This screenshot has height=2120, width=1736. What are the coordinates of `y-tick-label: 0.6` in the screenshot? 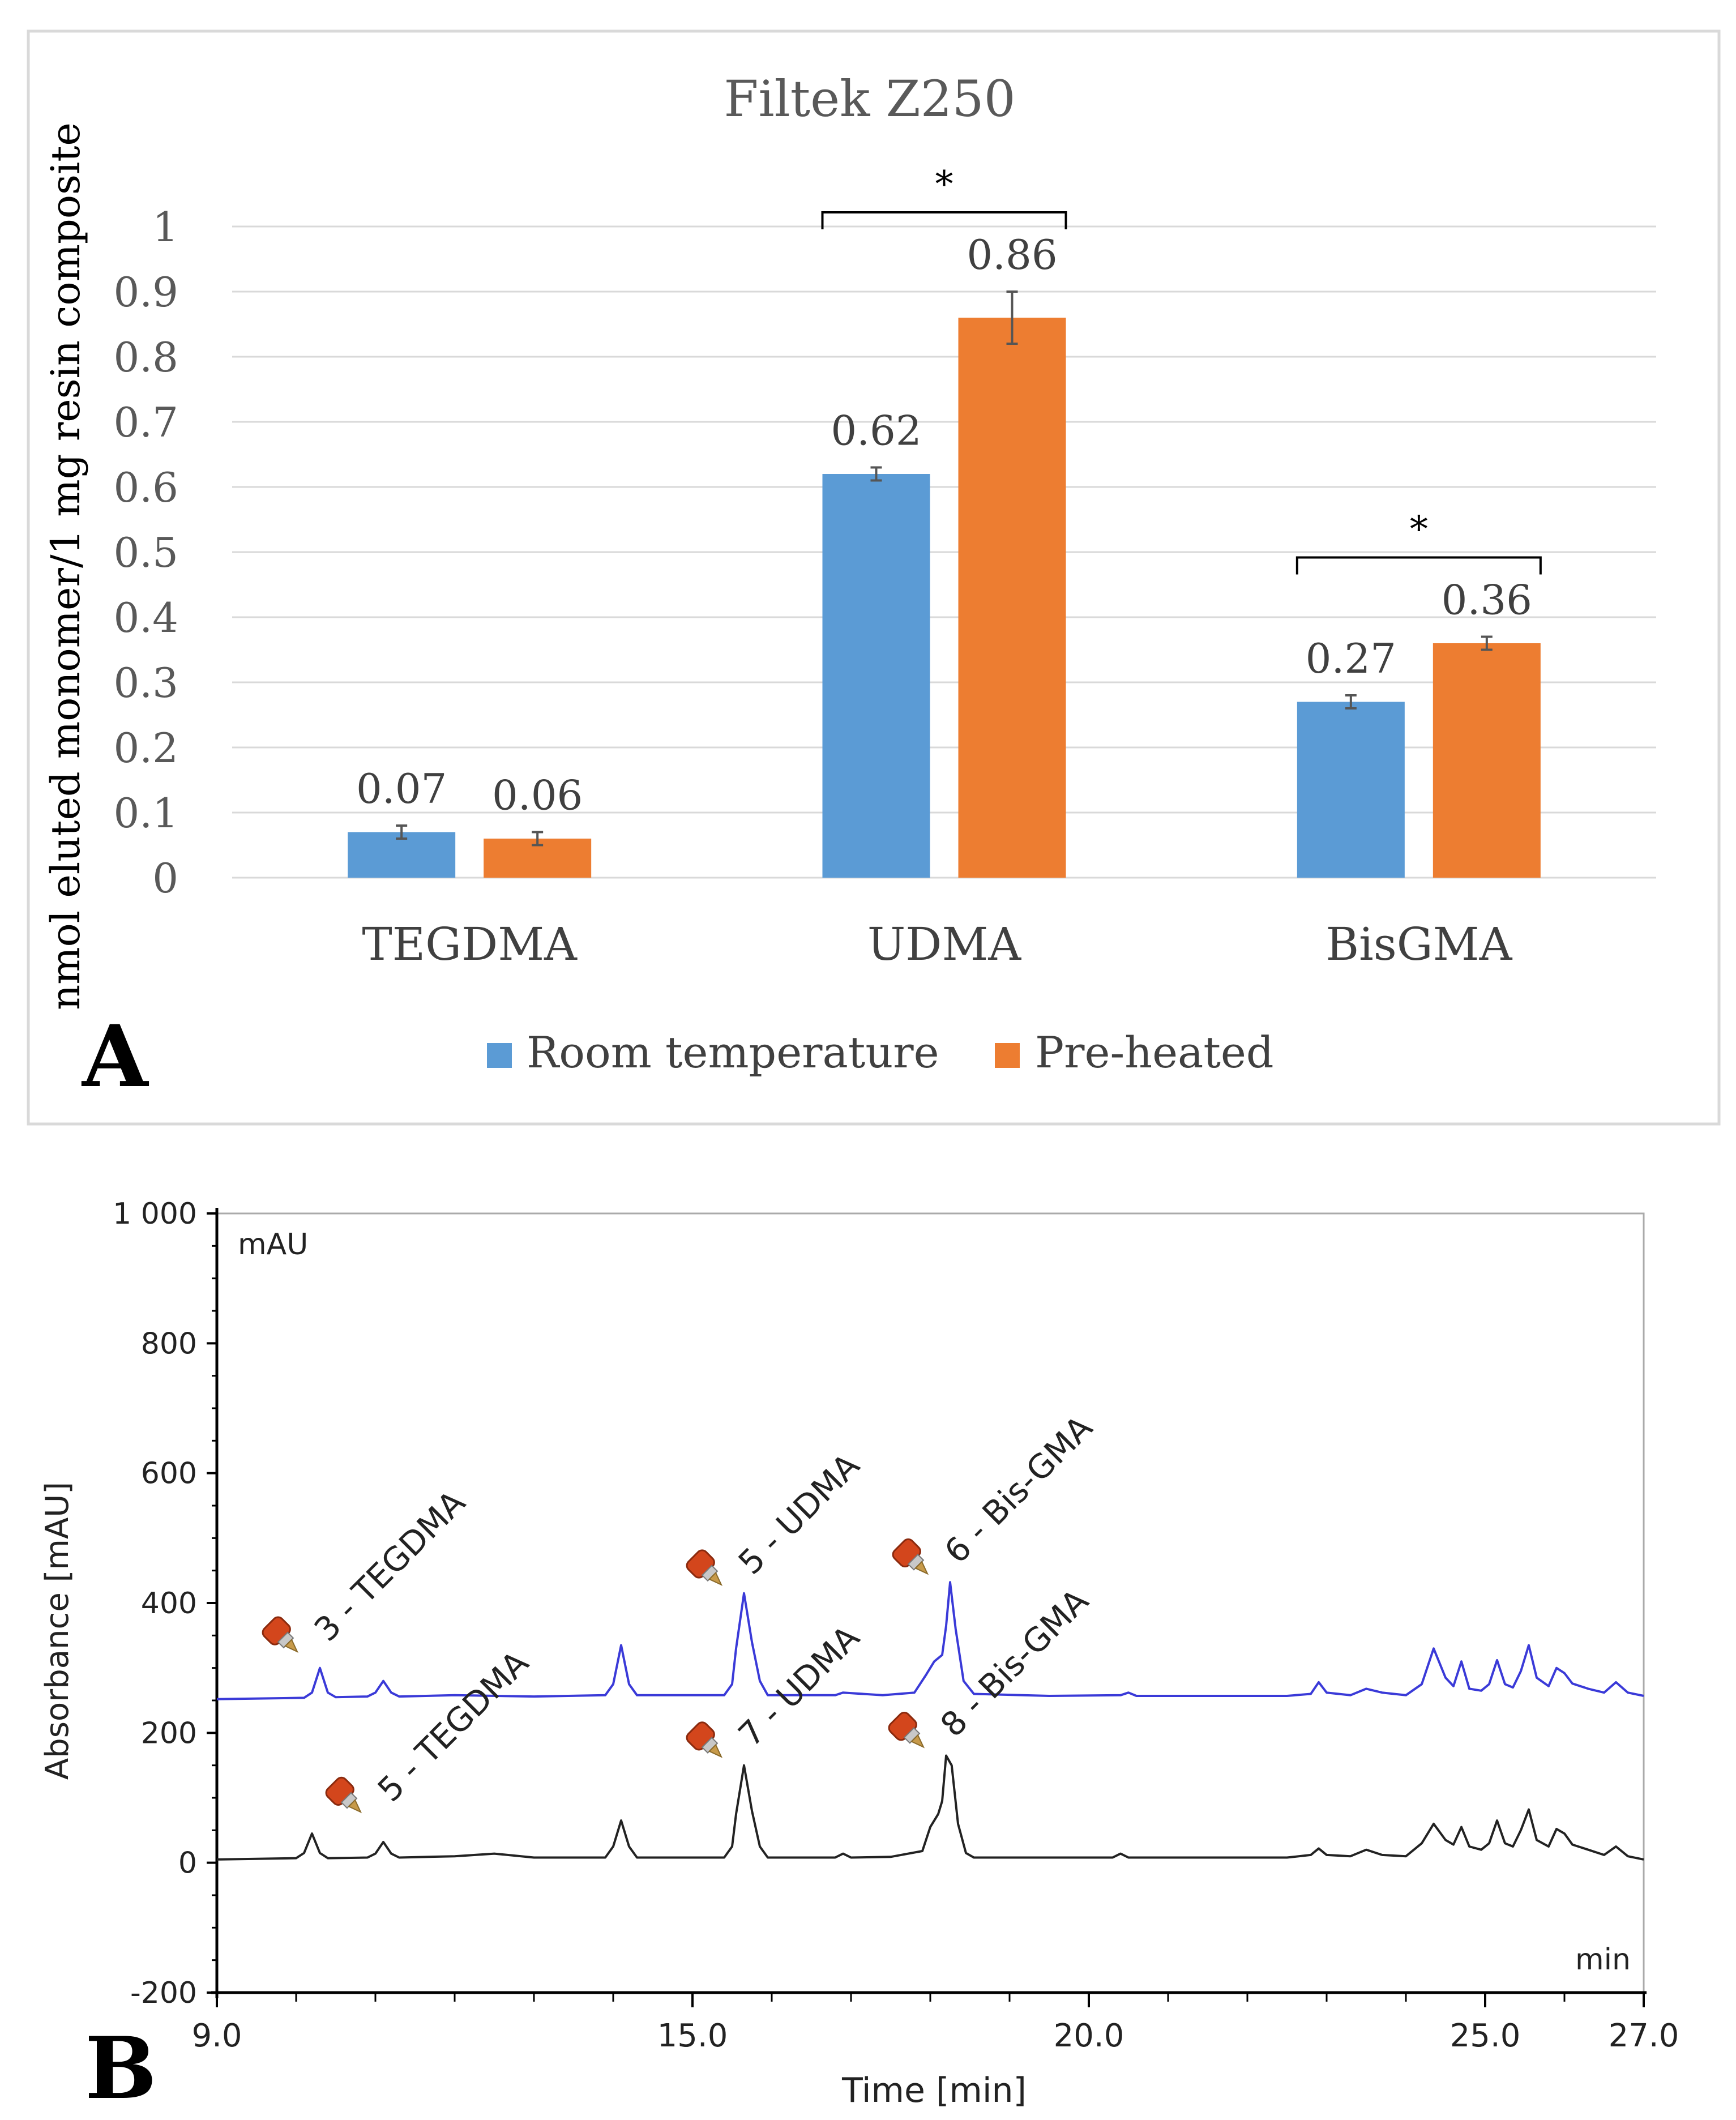 It's located at (145, 487).